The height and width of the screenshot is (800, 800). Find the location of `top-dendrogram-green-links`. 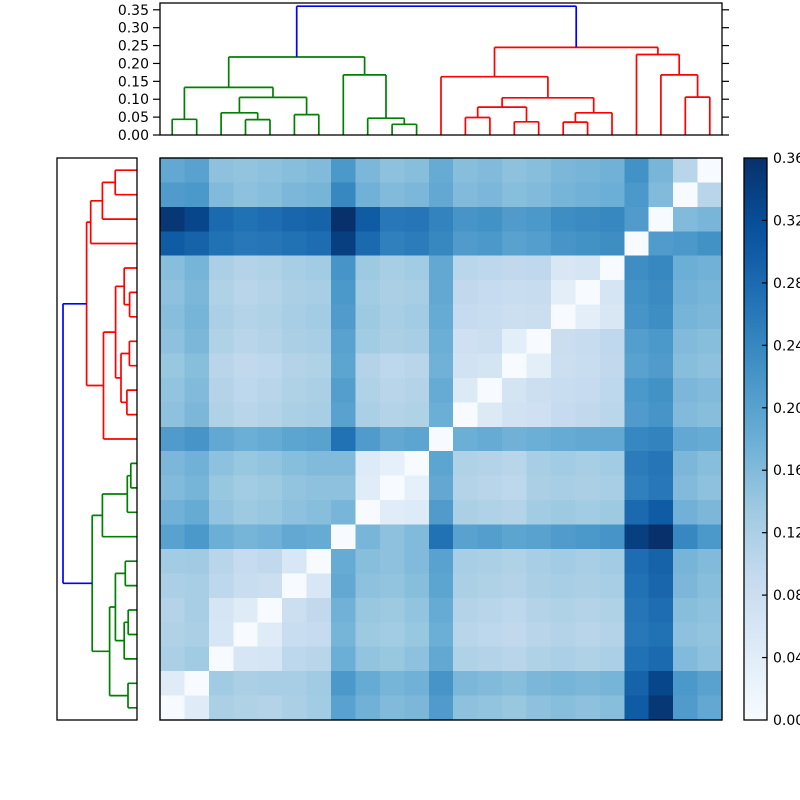

top-dendrogram-green-links is located at coordinates (294, 95).